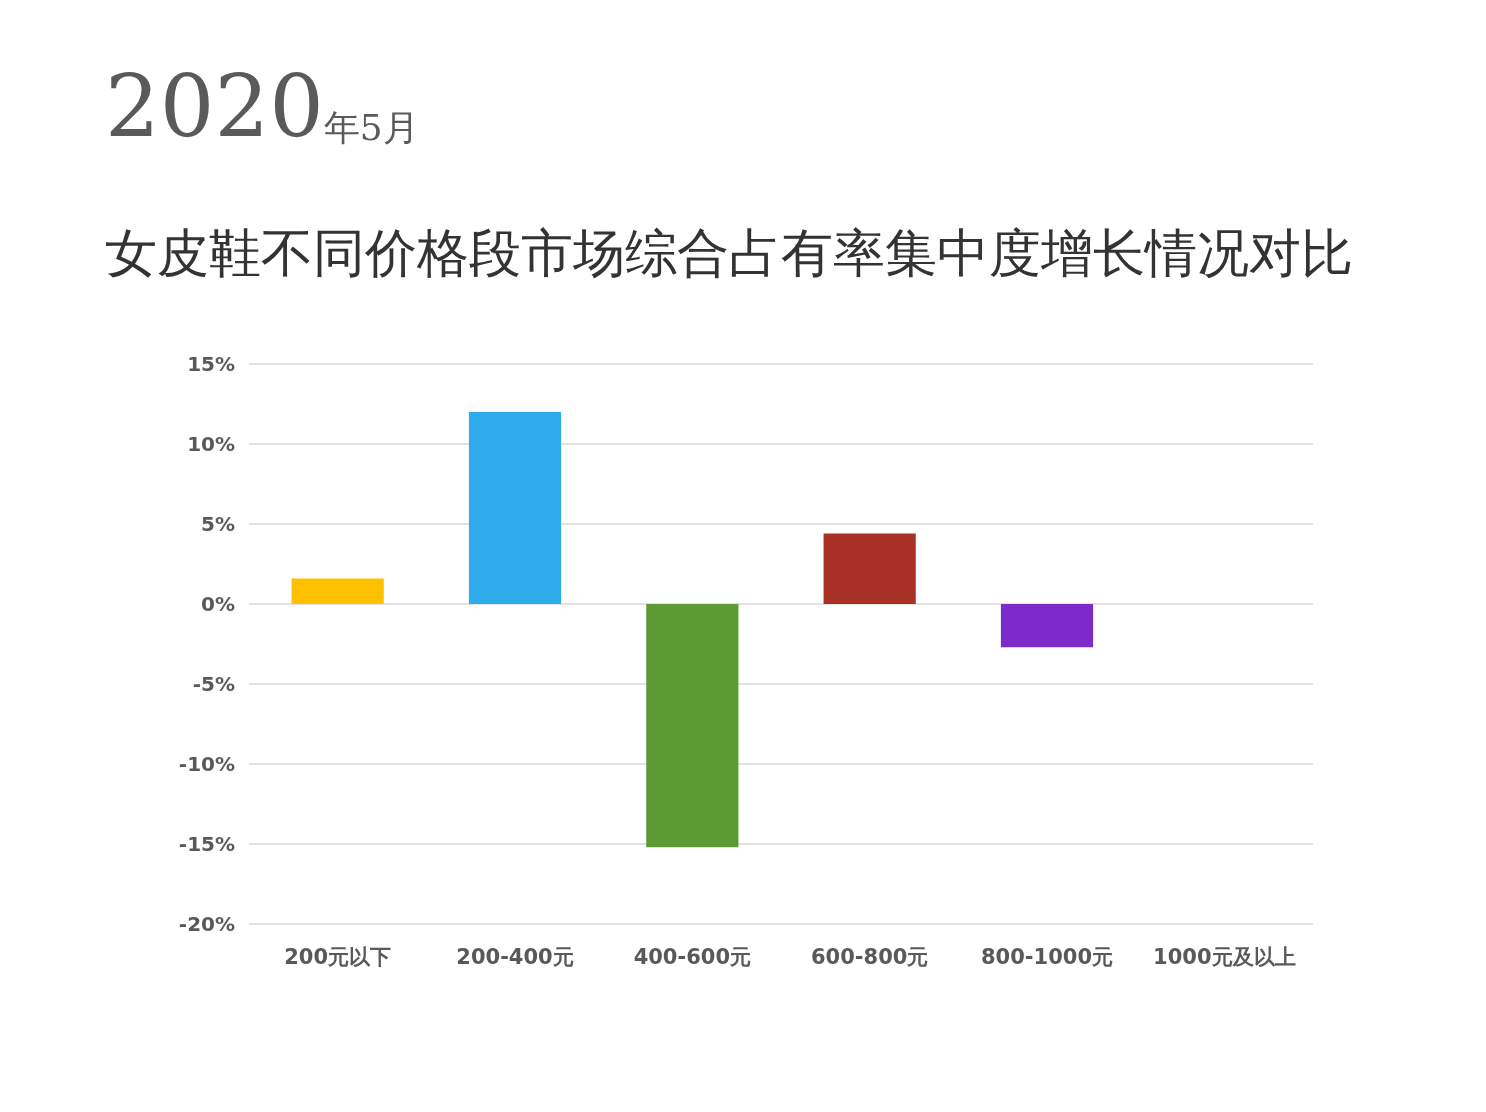  What do you see at coordinates (869, 956) in the screenshot?
I see `x-tick-label: 600-800元` at bounding box center [869, 956].